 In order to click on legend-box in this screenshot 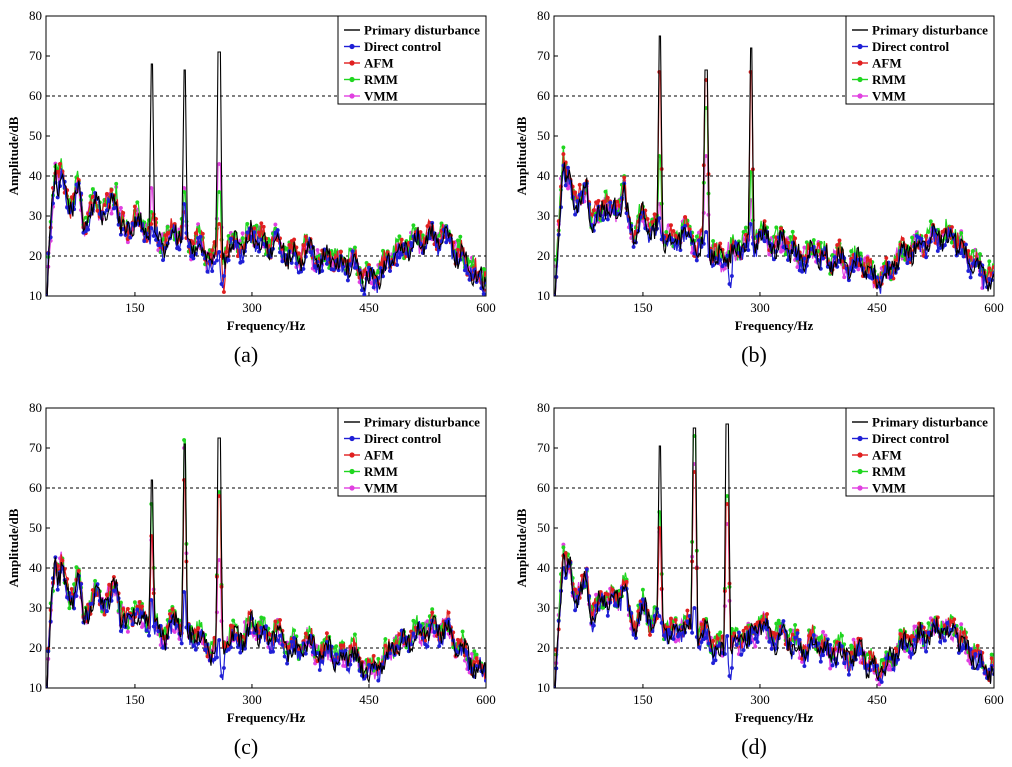, I will do `click(412, 60)`.